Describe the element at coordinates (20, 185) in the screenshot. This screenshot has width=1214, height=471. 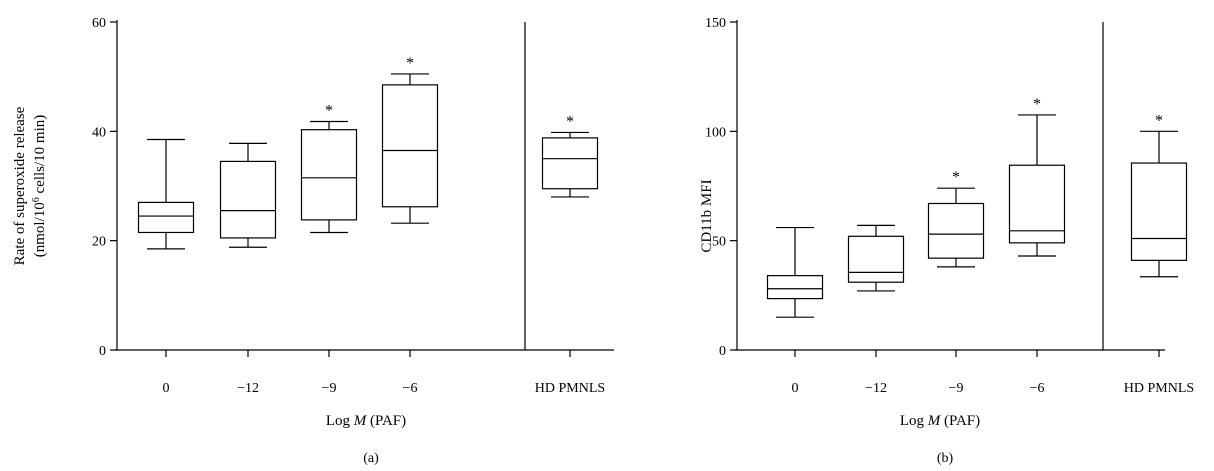
I see `y-axis-title-line1: Rate of superoxide release` at that location.